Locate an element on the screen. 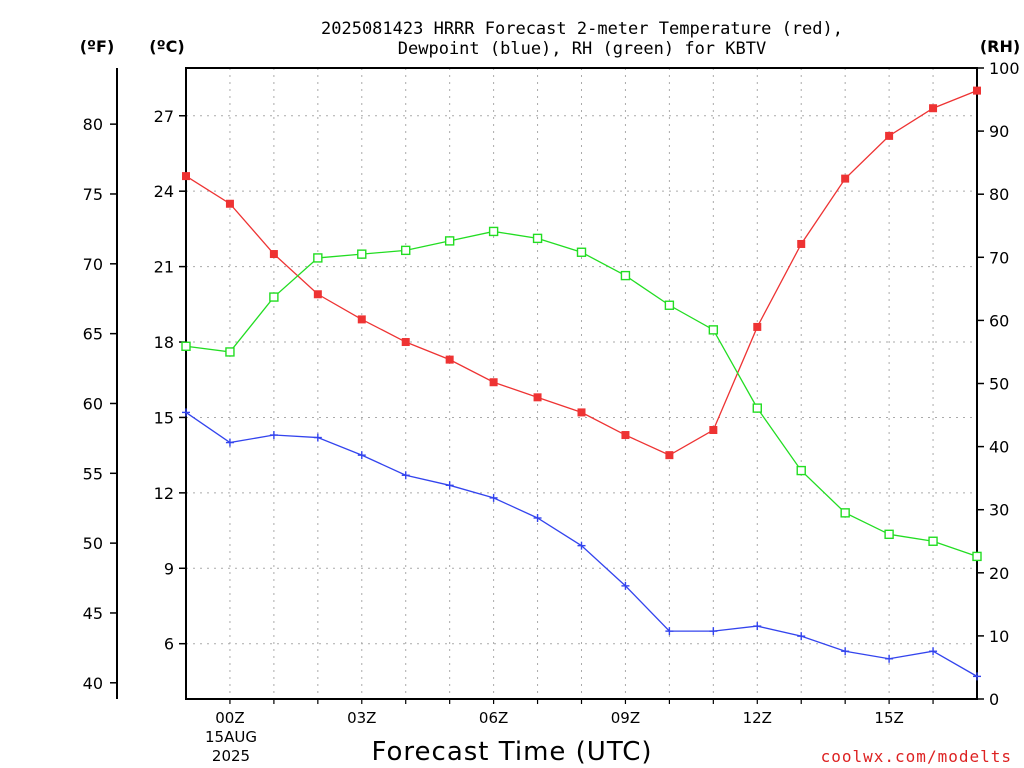 The image size is (1024, 768). fahrenheit-axis-label: (ºF) is located at coordinates (97, 46).